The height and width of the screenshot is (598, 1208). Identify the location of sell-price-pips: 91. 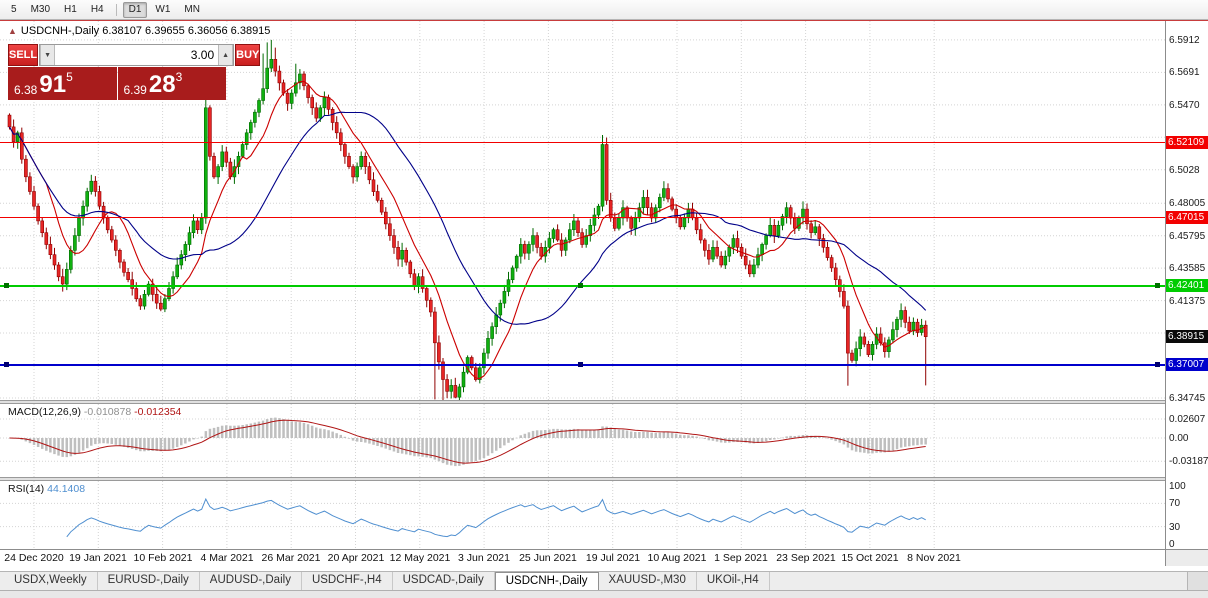
(53, 85).